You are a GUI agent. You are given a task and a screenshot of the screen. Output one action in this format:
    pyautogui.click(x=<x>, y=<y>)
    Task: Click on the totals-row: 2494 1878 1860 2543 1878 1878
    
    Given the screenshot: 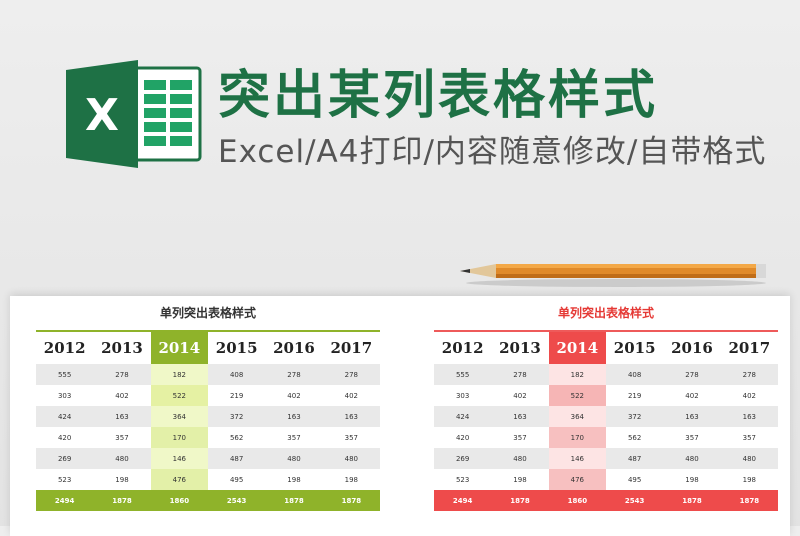 What is the action you would take?
    pyautogui.click(x=606, y=500)
    